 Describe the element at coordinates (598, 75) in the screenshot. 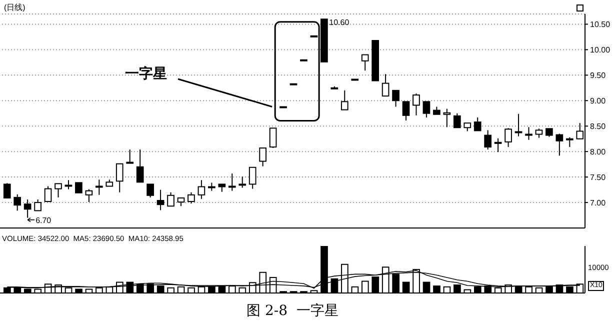

I see `y-tick-label: 9.50` at that location.